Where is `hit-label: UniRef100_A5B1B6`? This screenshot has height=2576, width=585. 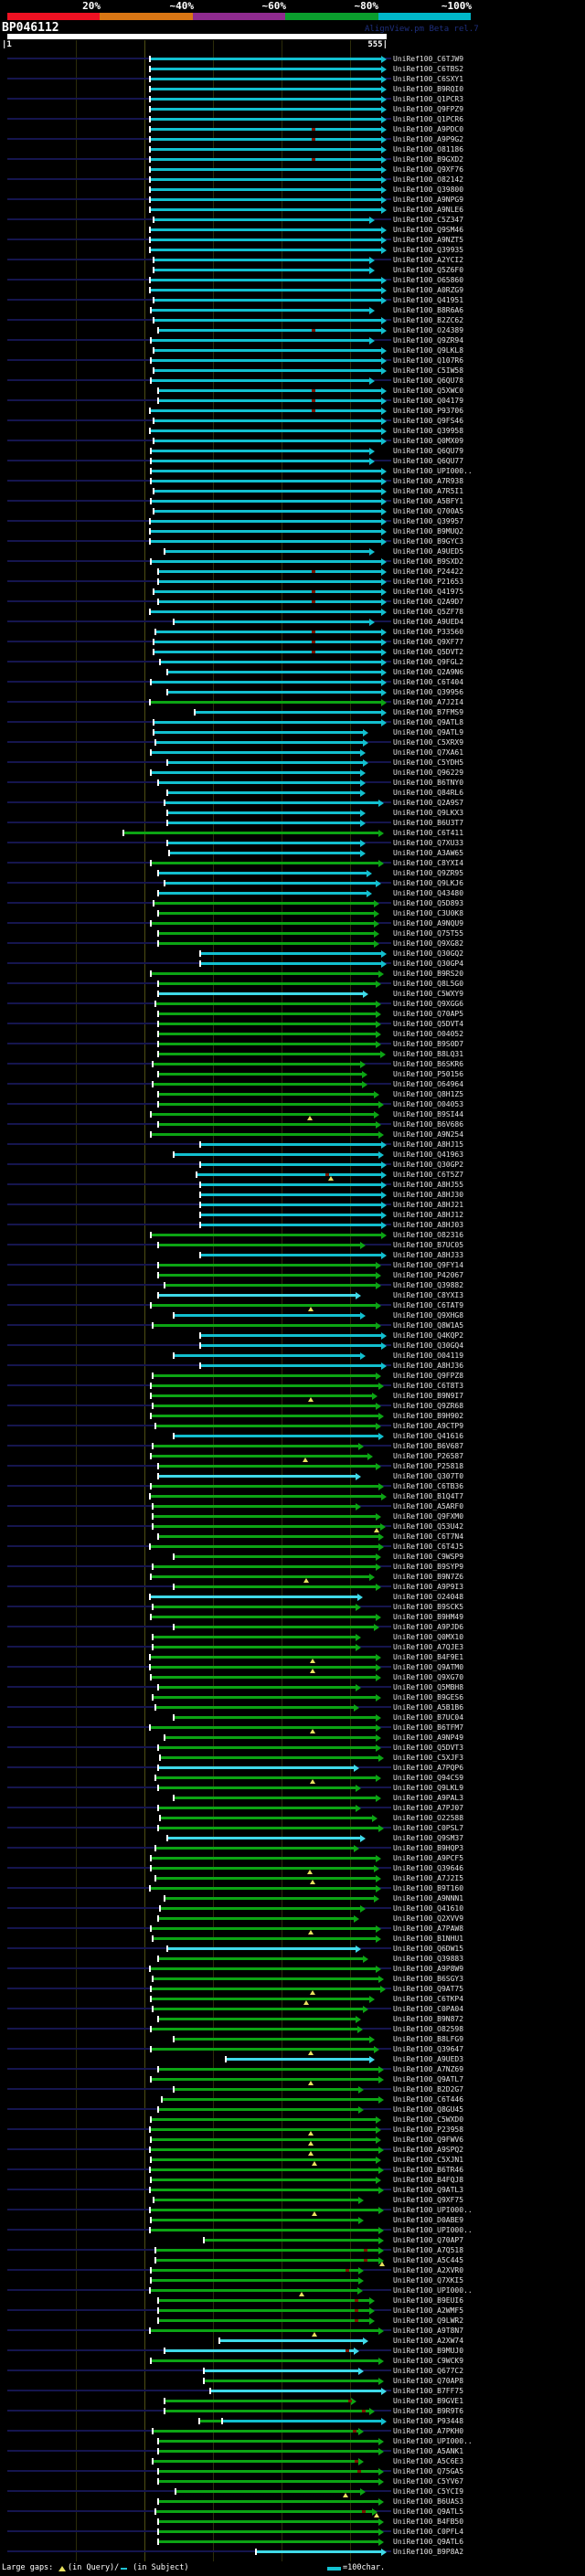
hit-label: UniRef100_A5B1B6 is located at coordinates (429, 1707).